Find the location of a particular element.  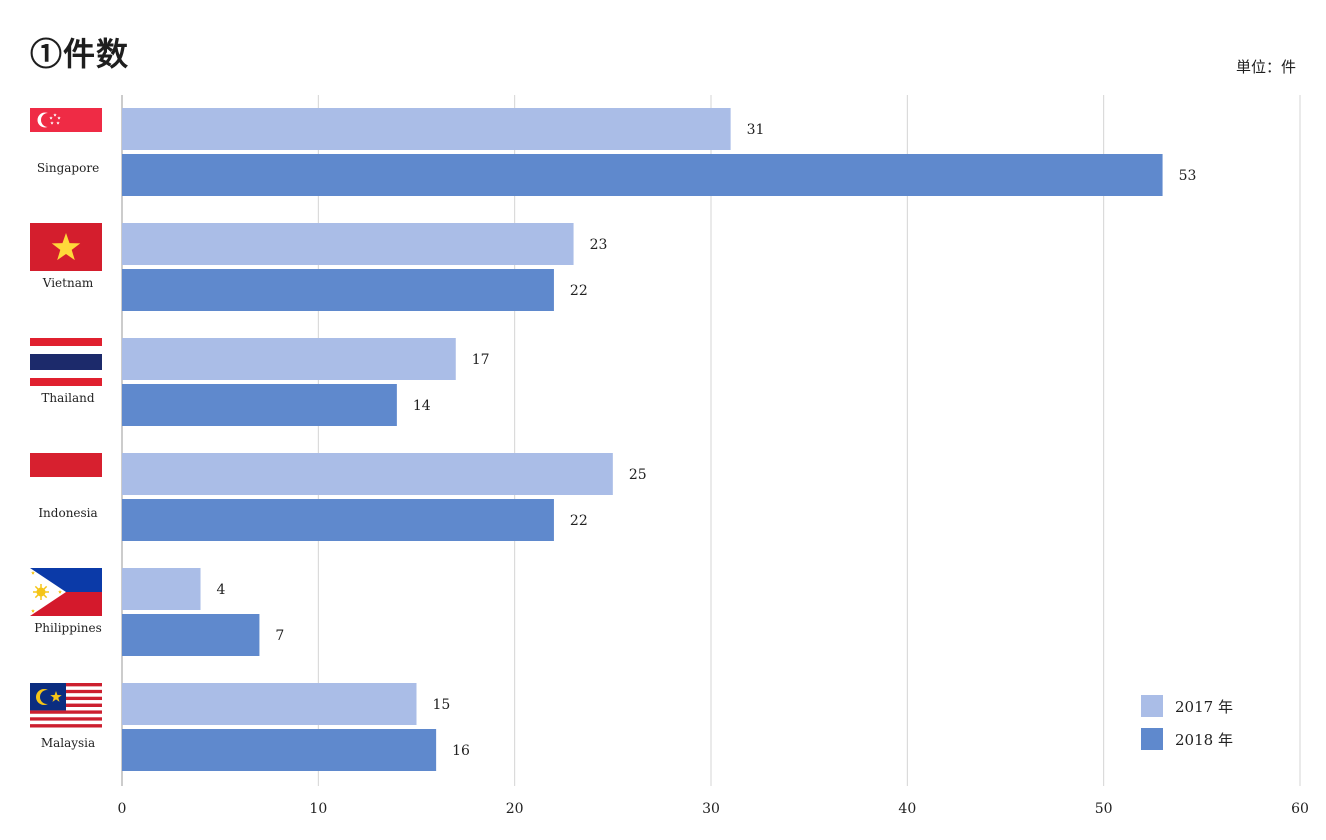

bar-singapore-series1 is located at coordinates (426, 129).